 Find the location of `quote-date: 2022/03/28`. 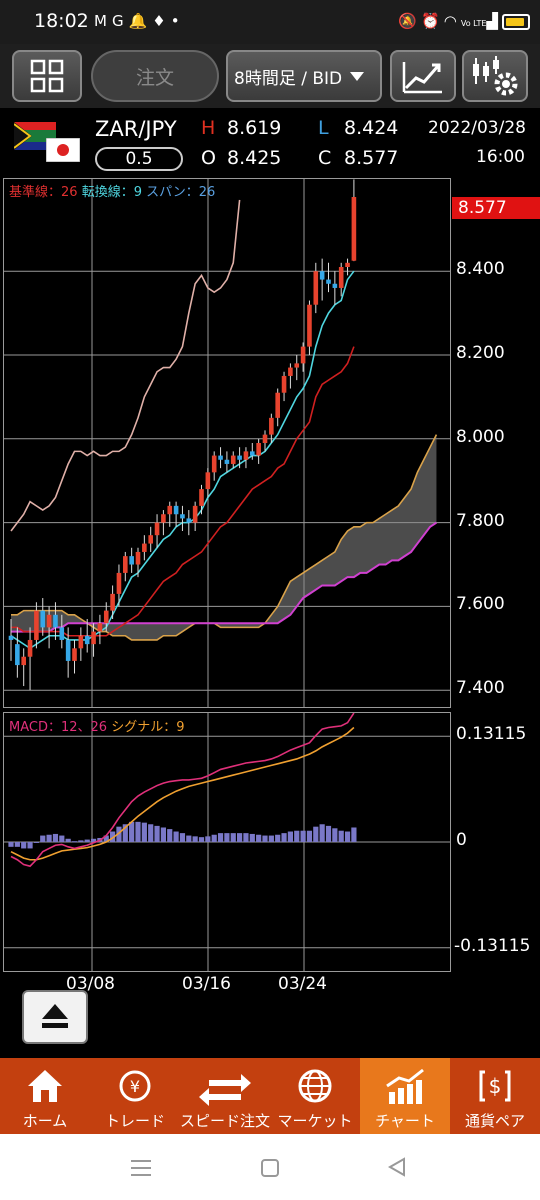

quote-date: 2022/03/28 is located at coordinates (477, 128).